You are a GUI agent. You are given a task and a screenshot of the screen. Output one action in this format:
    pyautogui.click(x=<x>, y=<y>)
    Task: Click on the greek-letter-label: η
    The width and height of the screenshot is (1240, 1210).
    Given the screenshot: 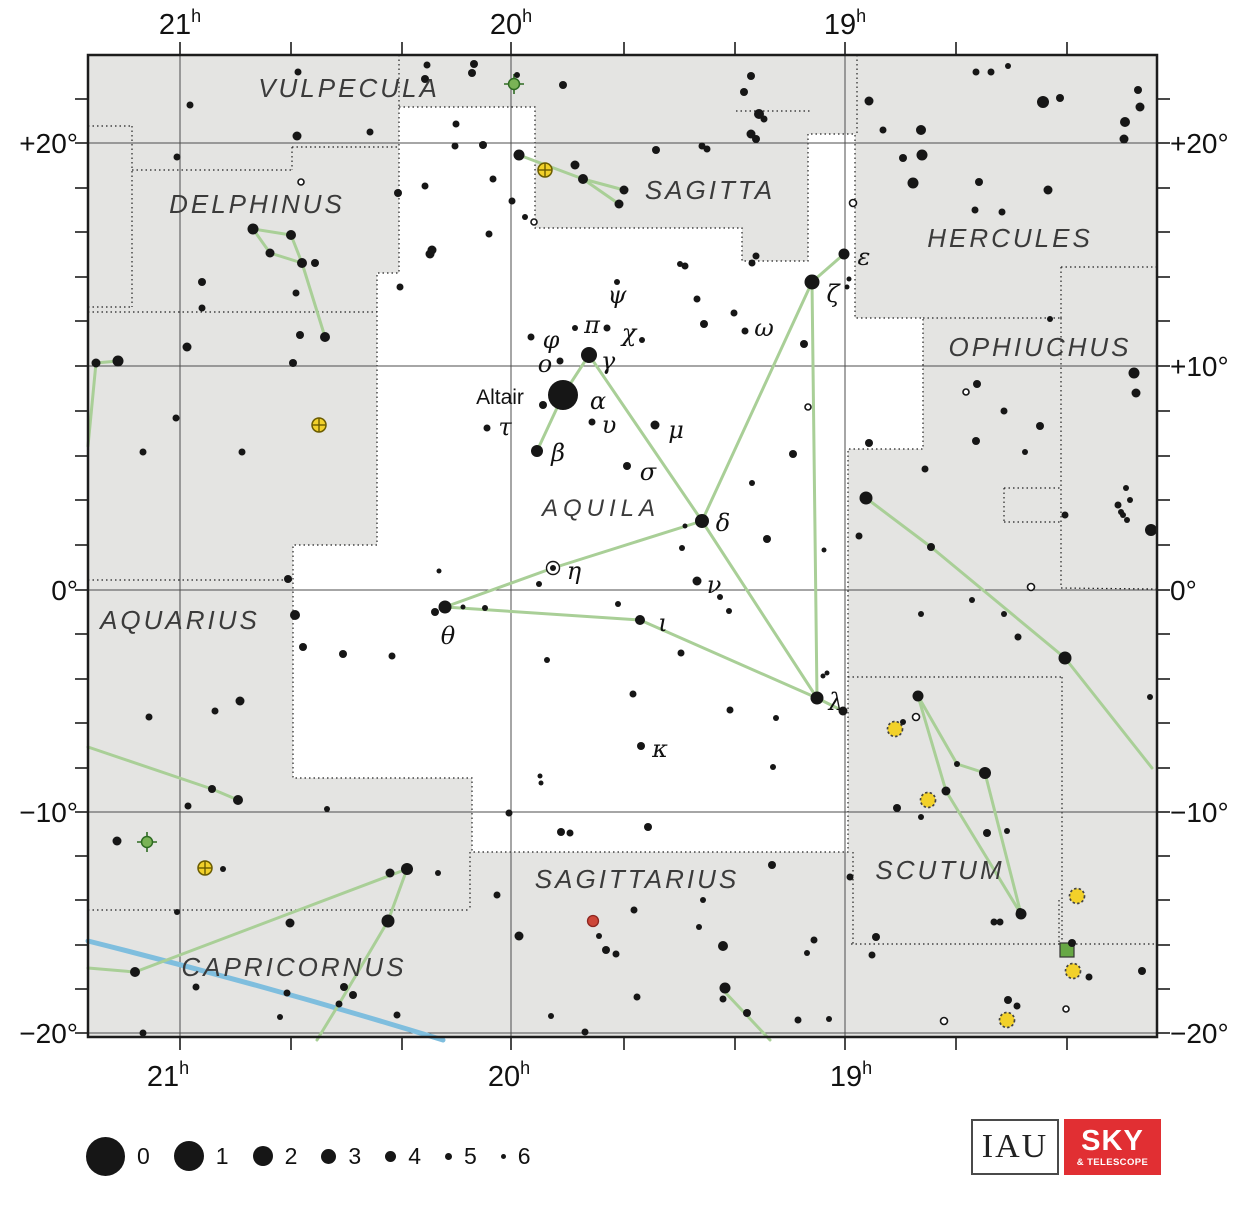 What is the action you would take?
    pyautogui.click(x=574, y=571)
    